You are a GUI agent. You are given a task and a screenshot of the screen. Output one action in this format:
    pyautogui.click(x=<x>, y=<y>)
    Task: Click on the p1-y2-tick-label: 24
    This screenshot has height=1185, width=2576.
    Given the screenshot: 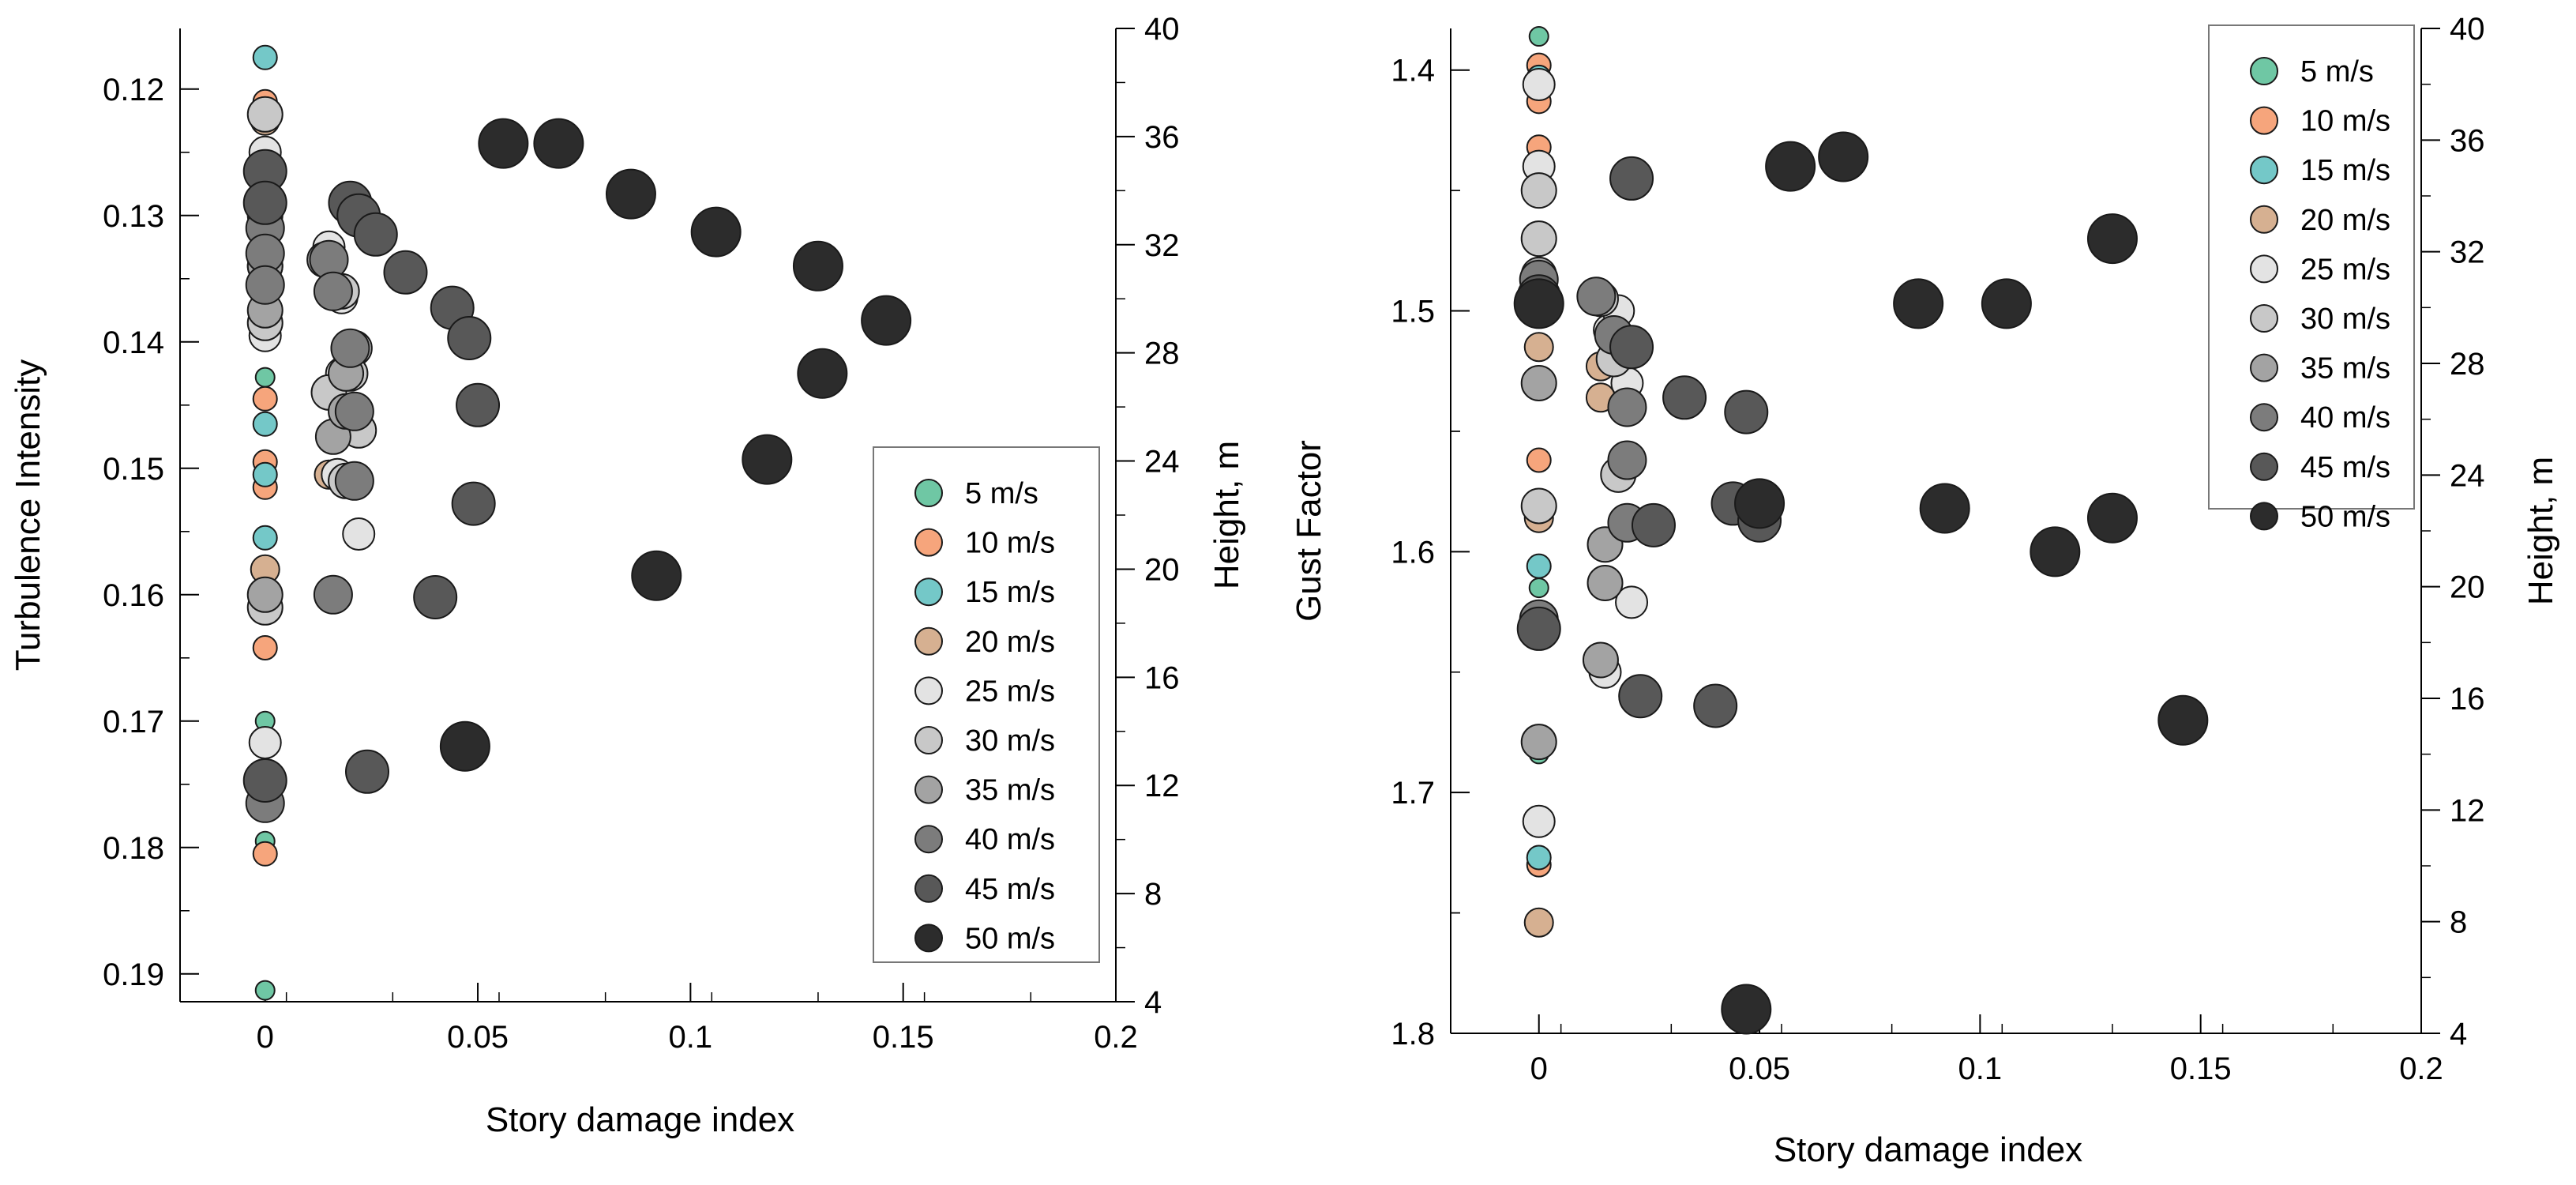 What is the action you would take?
    pyautogui.click(x=2467, y=476)
    